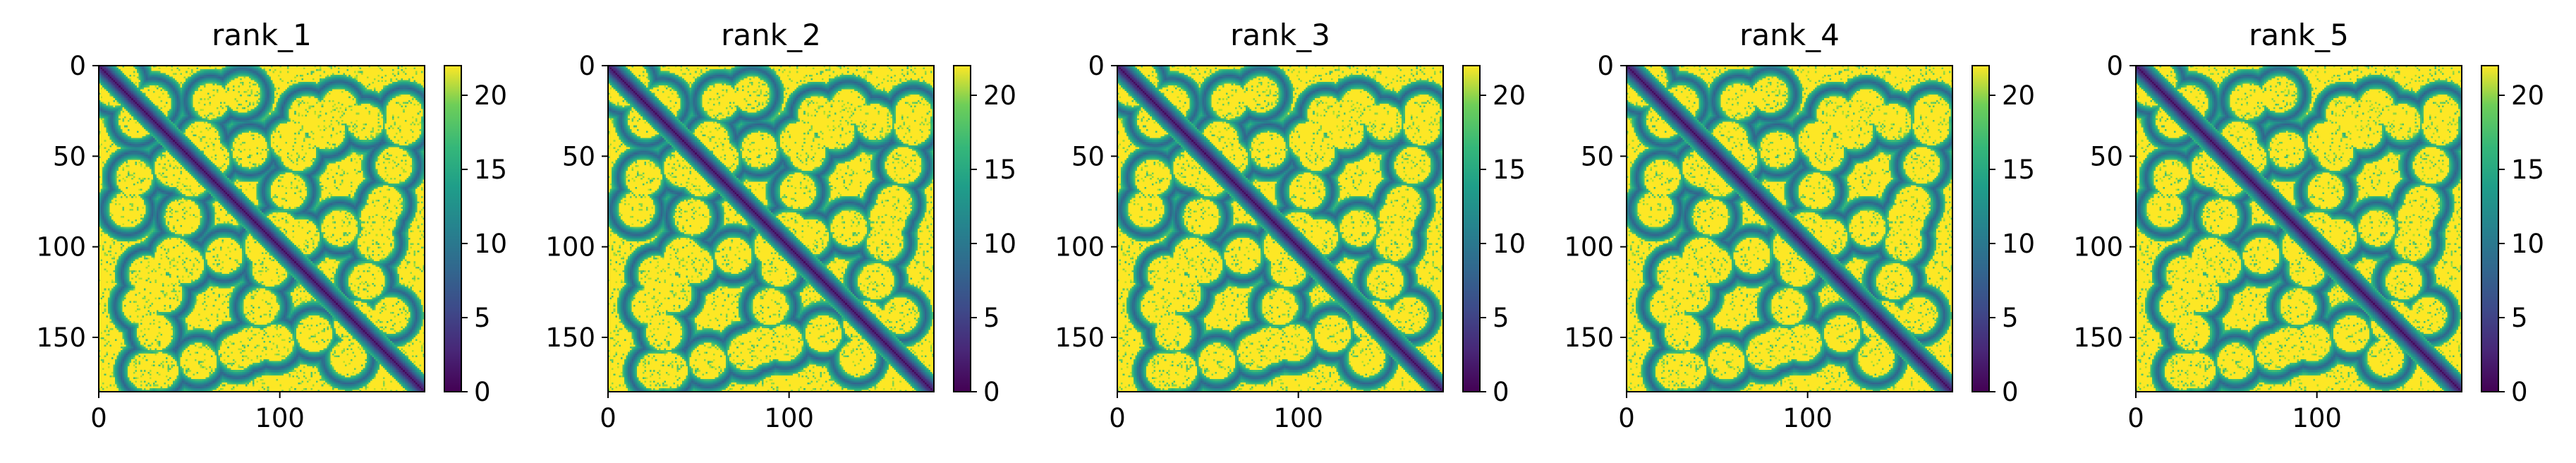 This screenshot has width=2576, height=463. What do you see at coordinates (2299, 35) in the screenshot?
I see `panel-title: rank_5` at bounding box center [2299, 35].